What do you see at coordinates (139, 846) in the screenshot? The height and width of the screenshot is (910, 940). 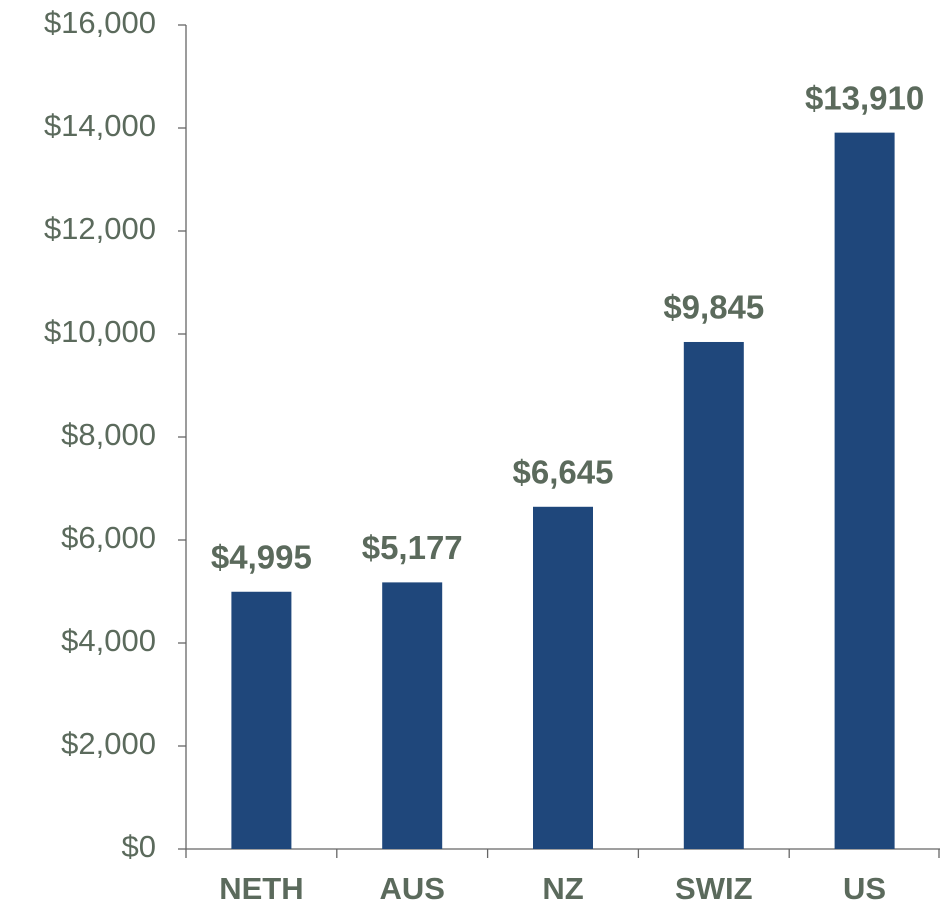 I see `y-tick-label: $0` at bounding box center [139, 846].